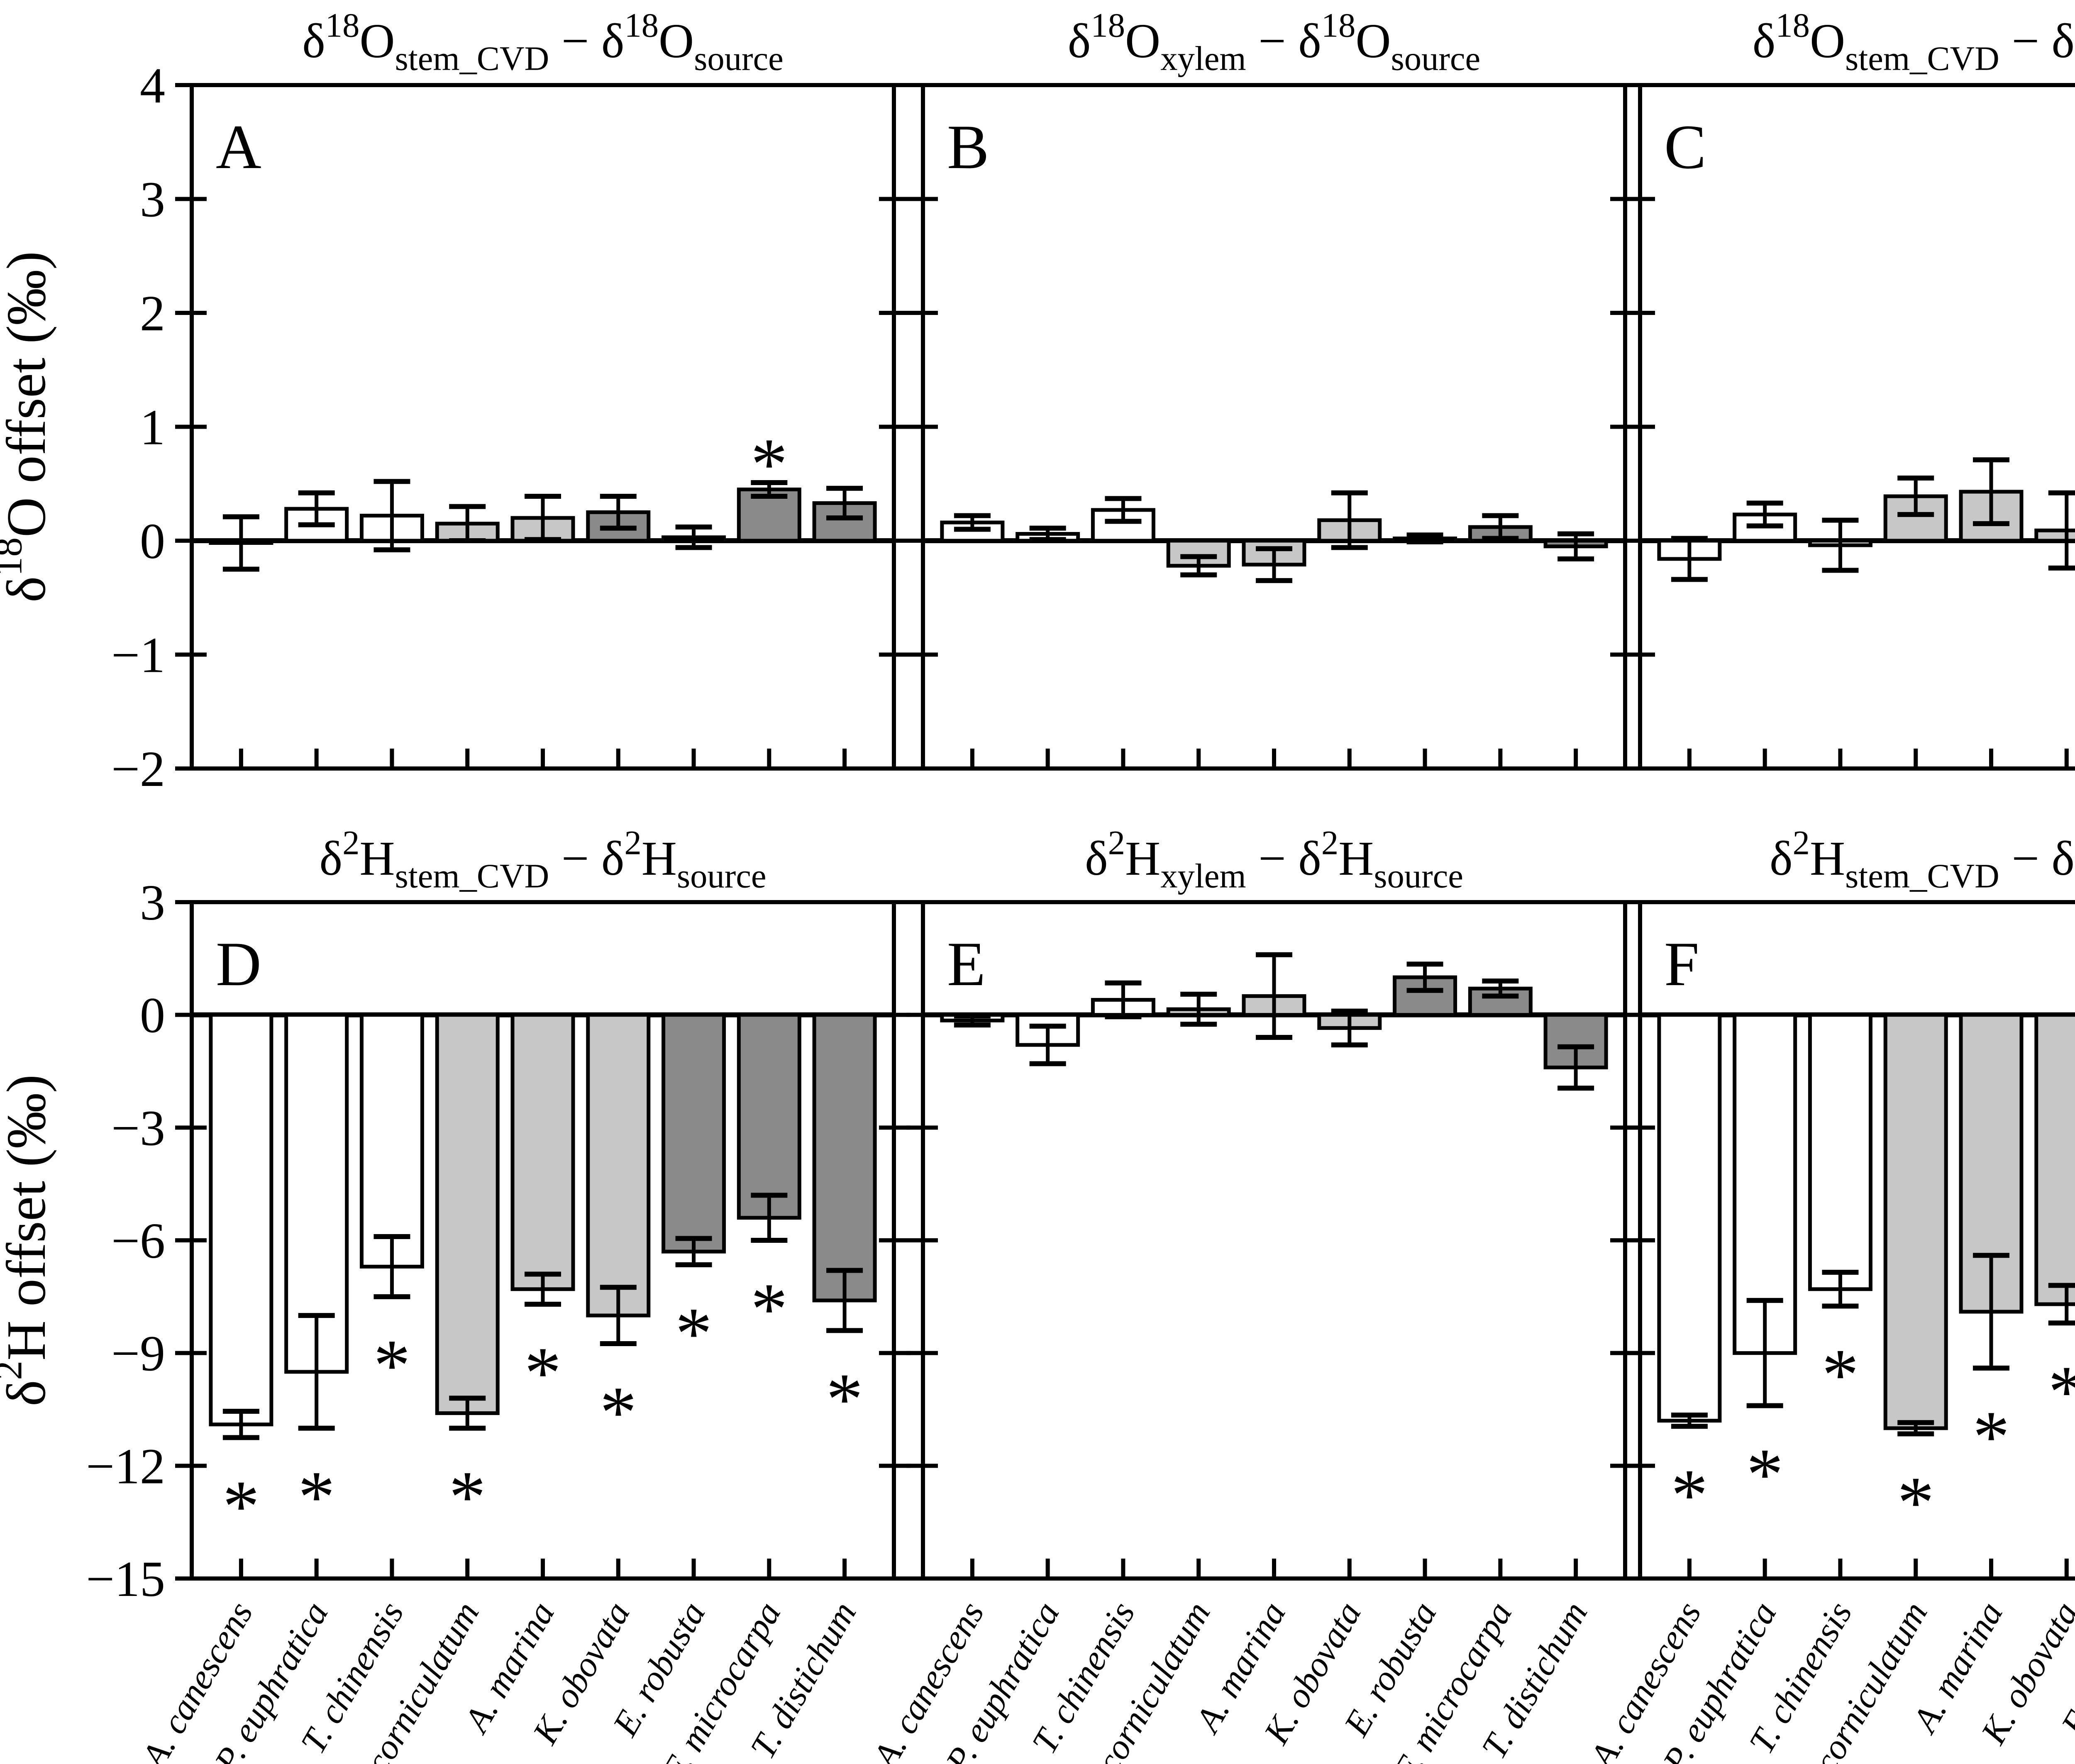  What do you see at coordinates (392, 1365) in the screenshot?
I see `sig-star-D-3: *` at bounding box center [392, 1365].